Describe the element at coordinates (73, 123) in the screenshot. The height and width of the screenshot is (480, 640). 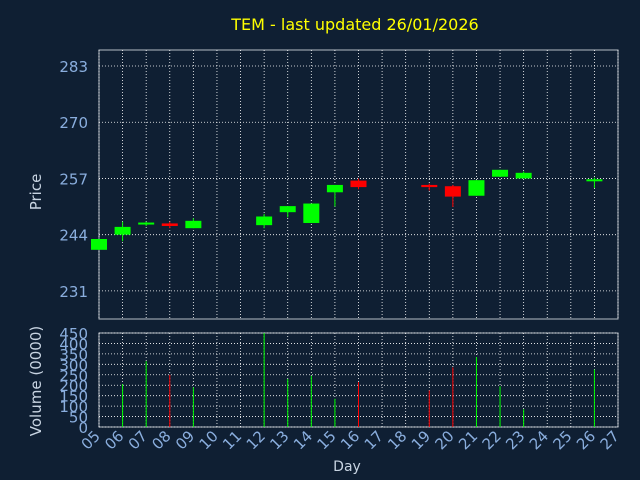
I see `price-tick-label: 270` at that location.